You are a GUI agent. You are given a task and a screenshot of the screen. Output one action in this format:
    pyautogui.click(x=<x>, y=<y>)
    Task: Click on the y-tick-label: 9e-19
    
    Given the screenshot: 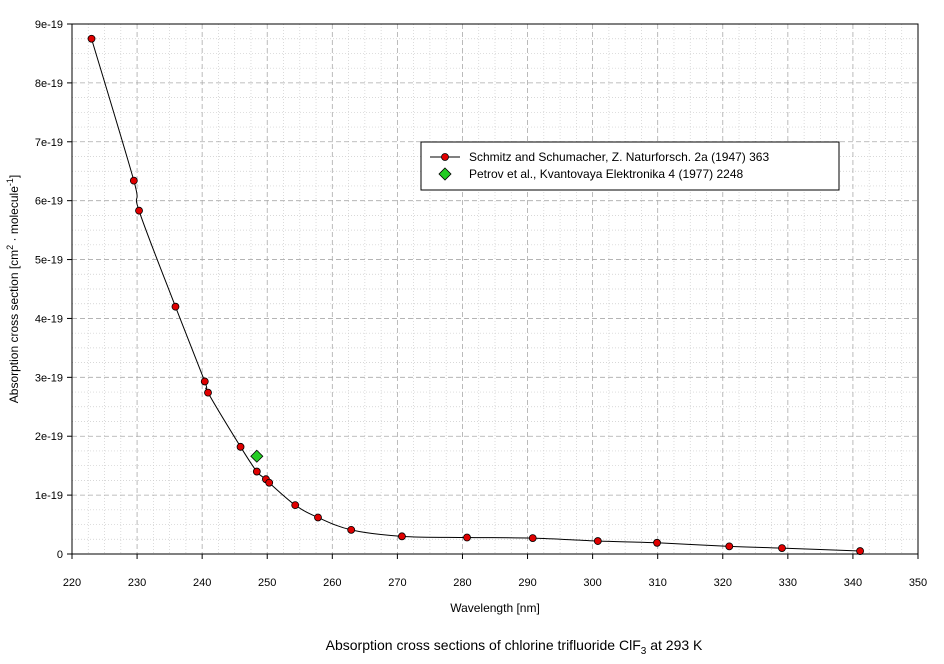 What is the action you would take?
    pyautogui.click(x=49, y=25)
    